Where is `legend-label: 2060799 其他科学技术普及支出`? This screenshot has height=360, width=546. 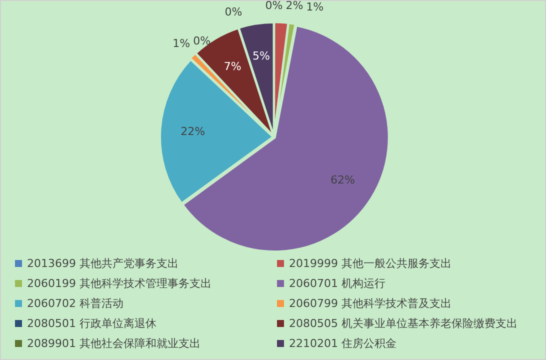
legend-label: 2060799 其他科学技术普及支出 is located at coordinates (370, 303).